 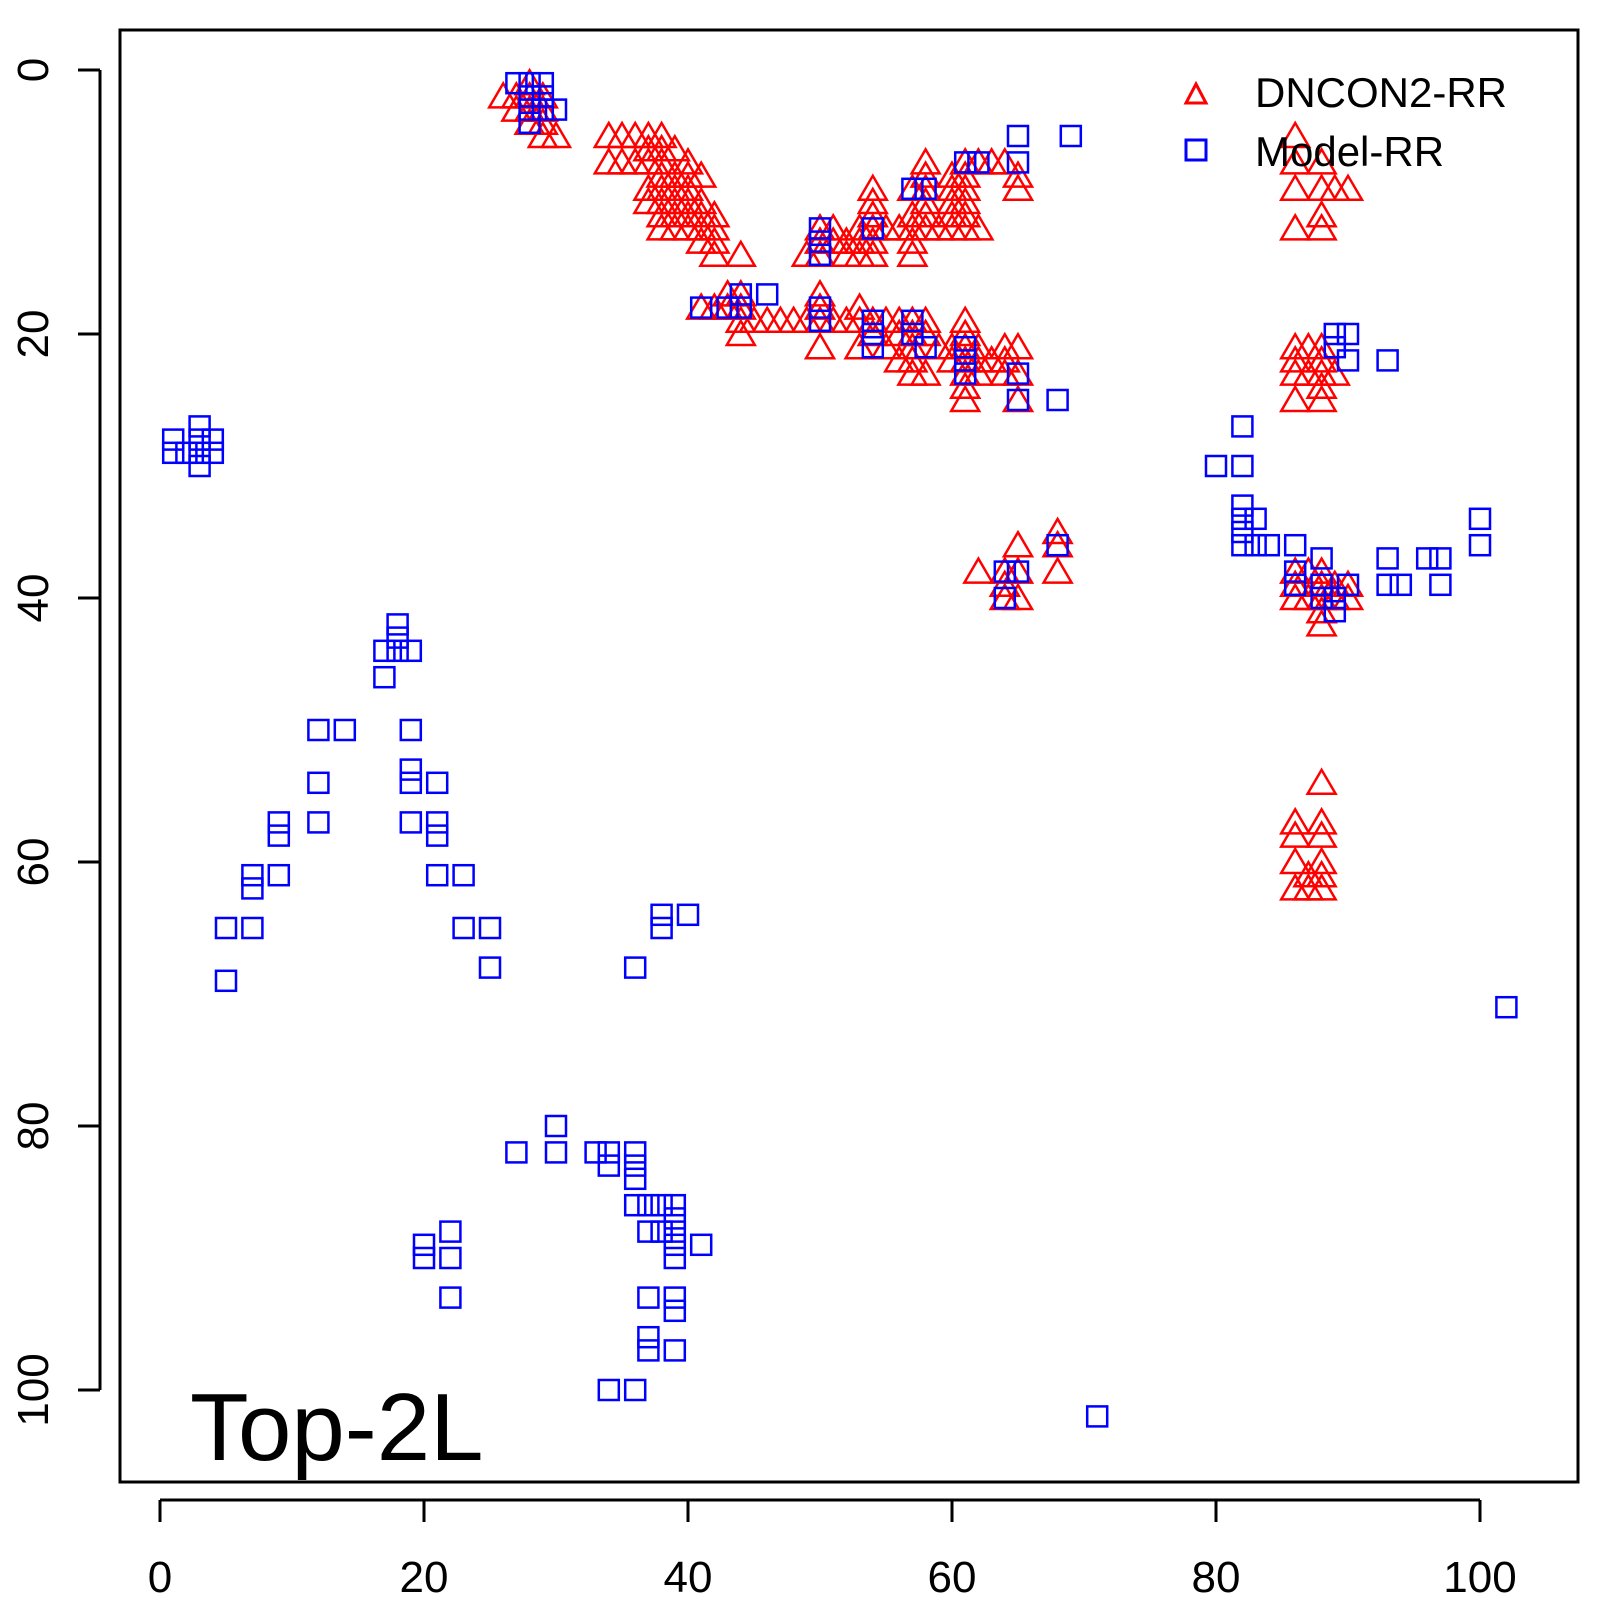 What do you see at coordinates (1345, 122) in the screenshot?
I see `legend: DNCON2-RR Model-RR` at bounding box center [1345, 122].